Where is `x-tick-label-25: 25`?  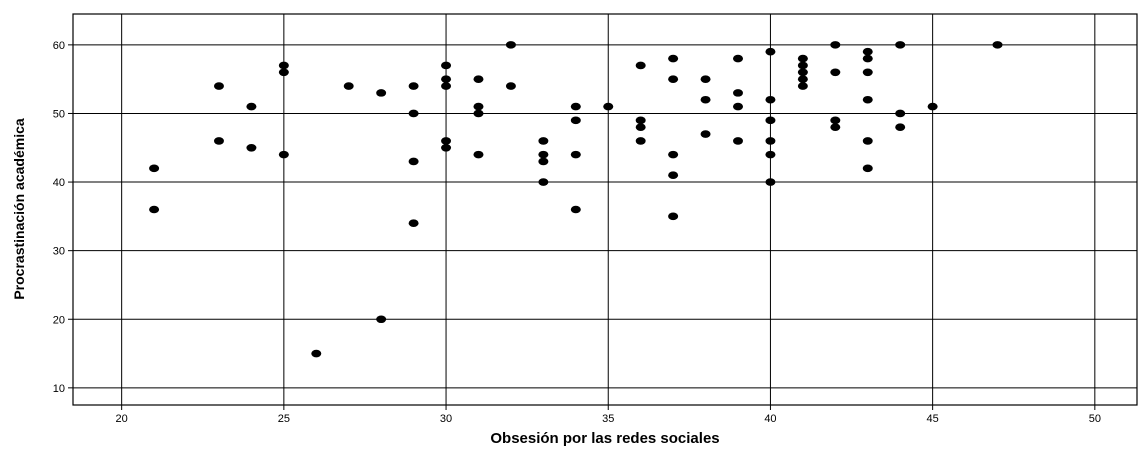
x-tick-label-25: 25 is located at coordinates (284, 419).